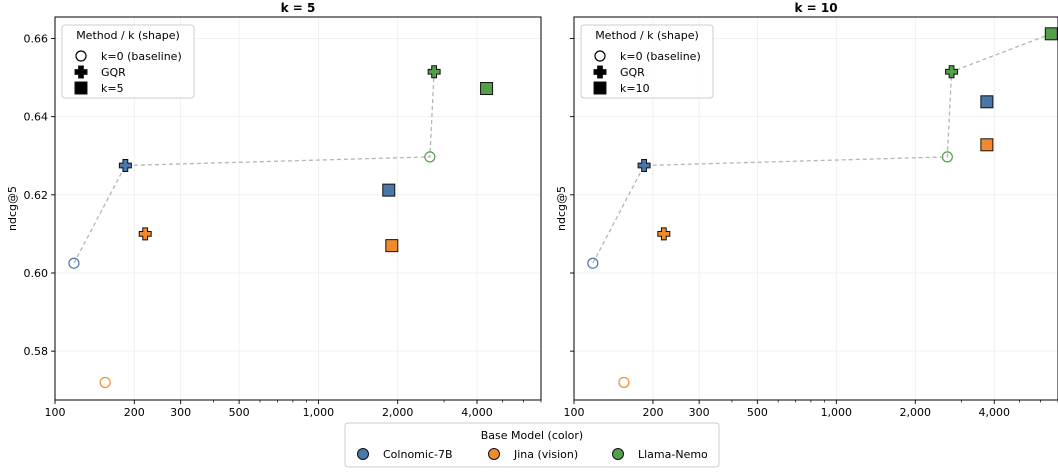 The height and width of the screenshot is (473, 1058). What do you see at coordinates (254, 167) in the screenshot?
I see `frontier-line` at bounding box center [254, 167].